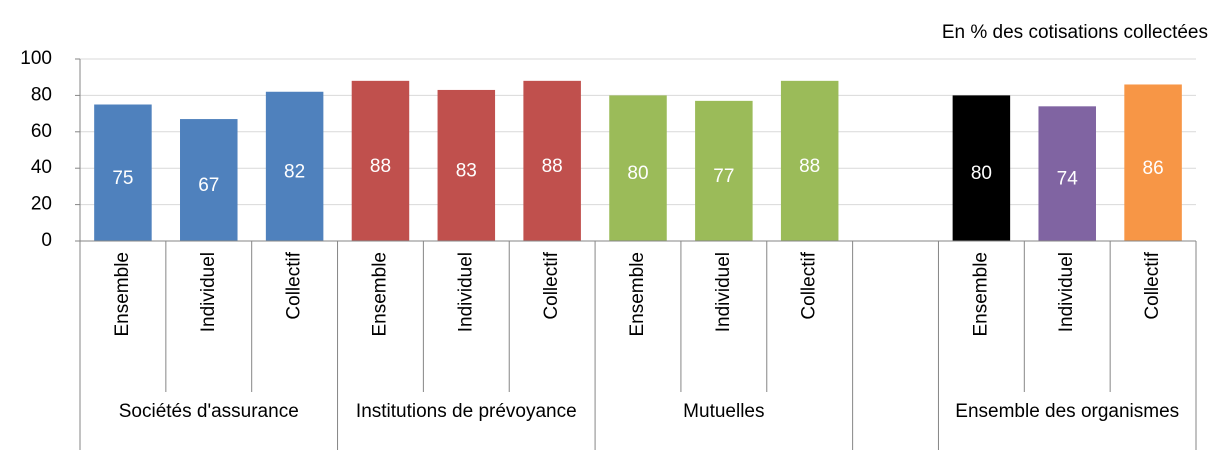 The width and height of the screenshot is (1213, 450). Describe the element at coordinates (1068, 179) in the screenshot. I see `value-label: 74` at that location.